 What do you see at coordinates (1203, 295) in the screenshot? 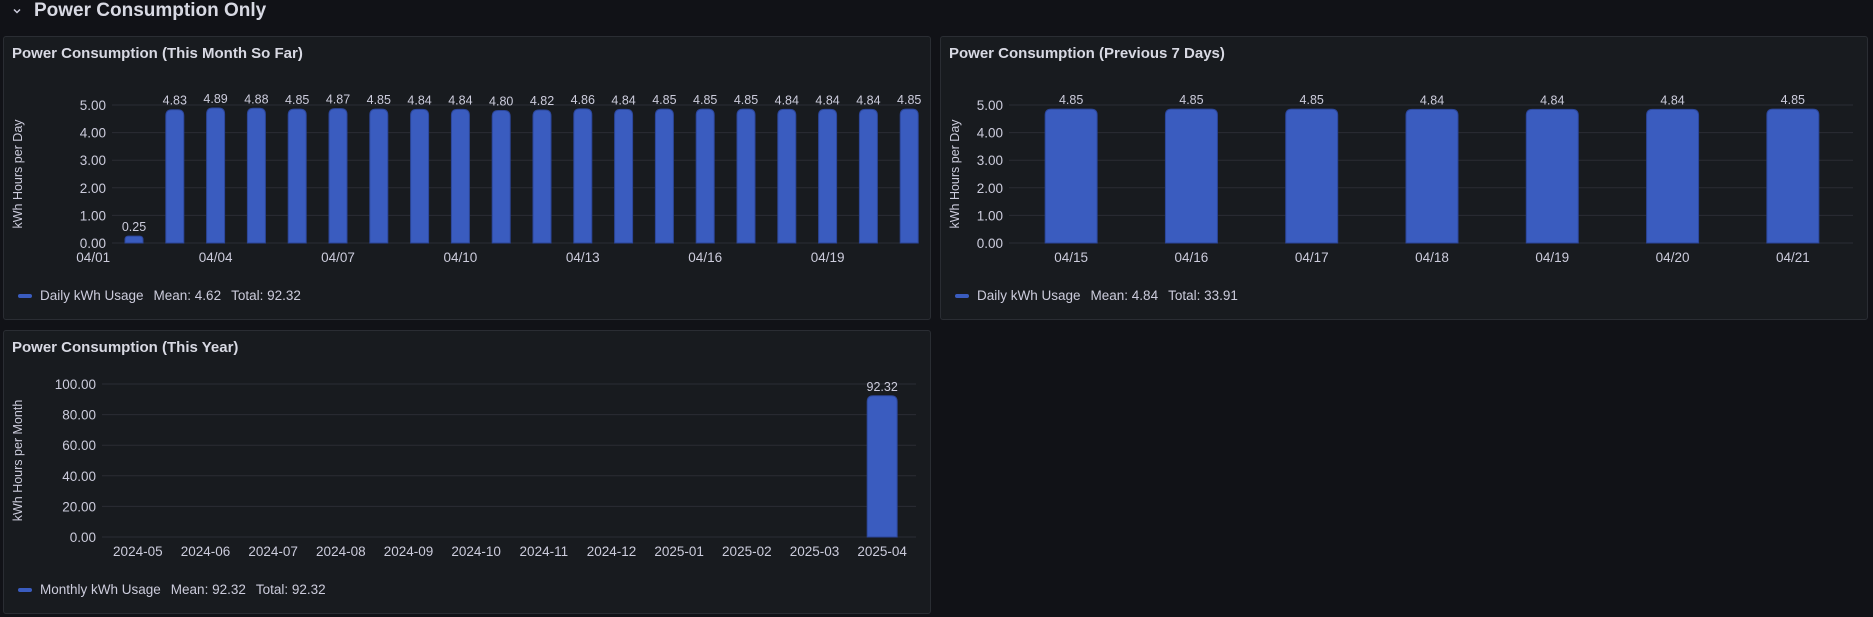
I see `legend-total: Total: 33.91` at bounding box center [1203, 295].